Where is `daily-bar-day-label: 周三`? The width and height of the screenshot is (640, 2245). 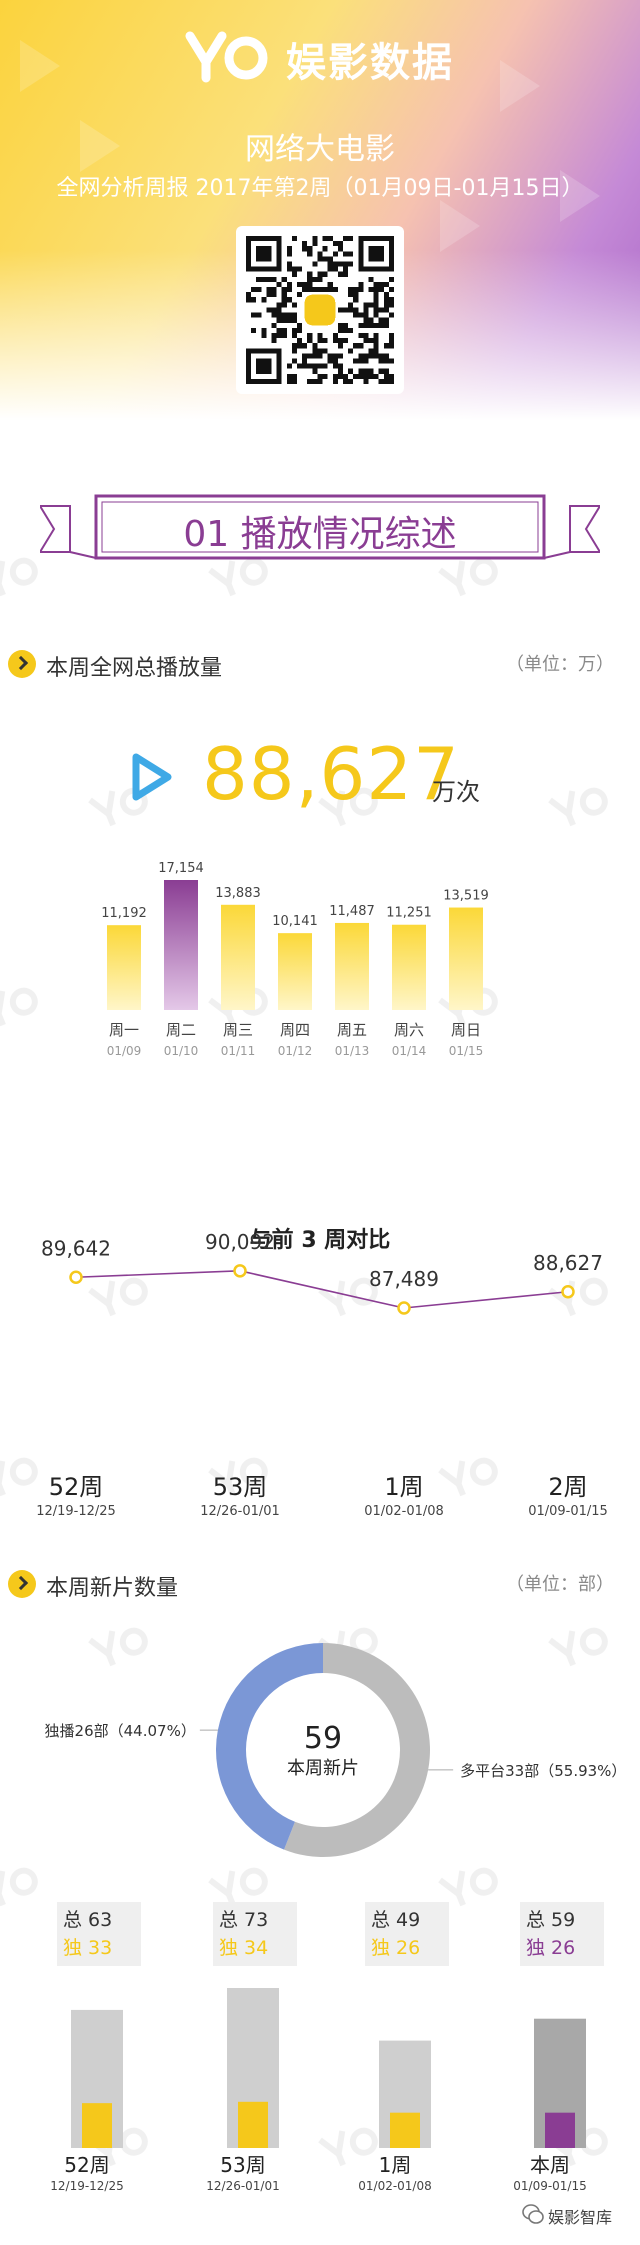
daily-bar-day-label: 周三 is located at coordinates (238, 1030).